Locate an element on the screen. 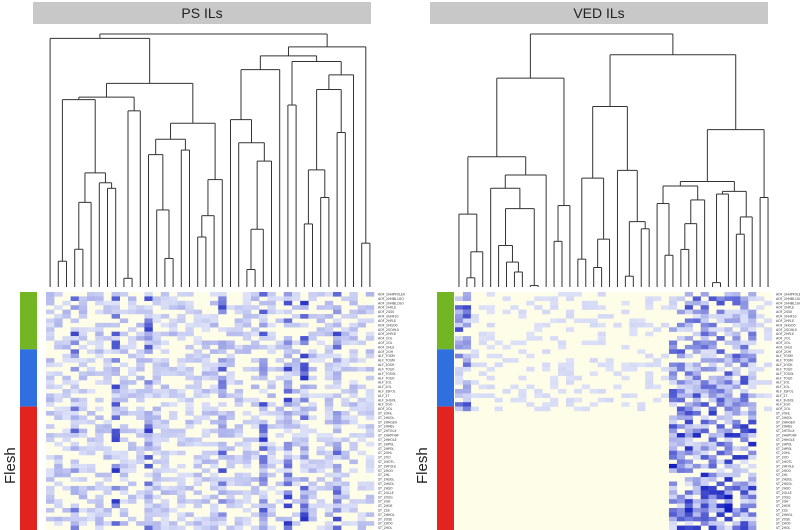 The height and width of the screenshot is (530, 800). row-label: AOF_2HFLE is located at coordinates (387, 334).